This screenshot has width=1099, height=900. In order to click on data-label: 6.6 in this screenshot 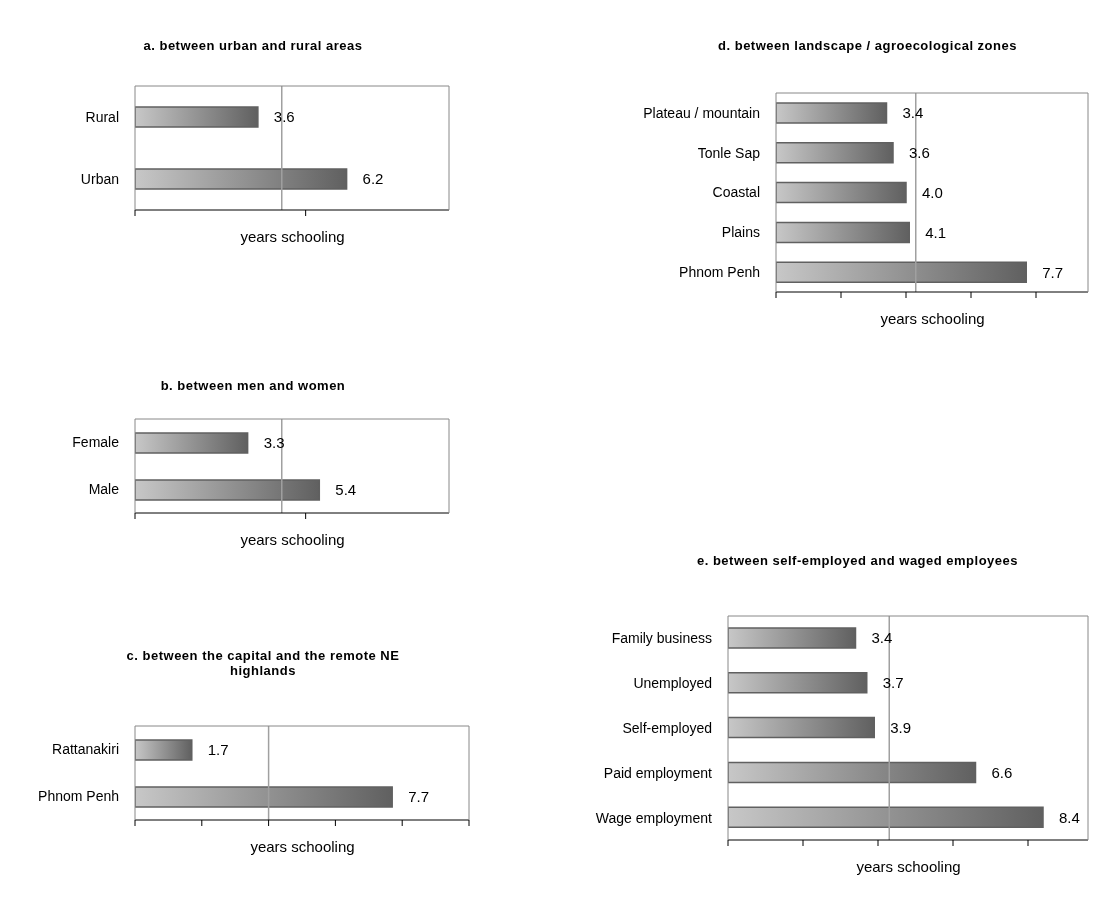, I will do `click(1002, 772)`.